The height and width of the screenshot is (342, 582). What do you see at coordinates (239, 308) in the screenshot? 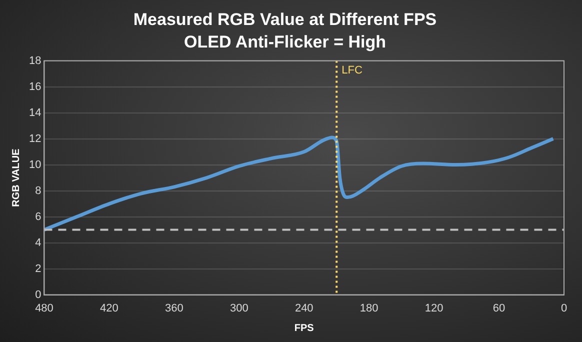
I see `x-tick-label: 300` at bounding box center [239, 308].